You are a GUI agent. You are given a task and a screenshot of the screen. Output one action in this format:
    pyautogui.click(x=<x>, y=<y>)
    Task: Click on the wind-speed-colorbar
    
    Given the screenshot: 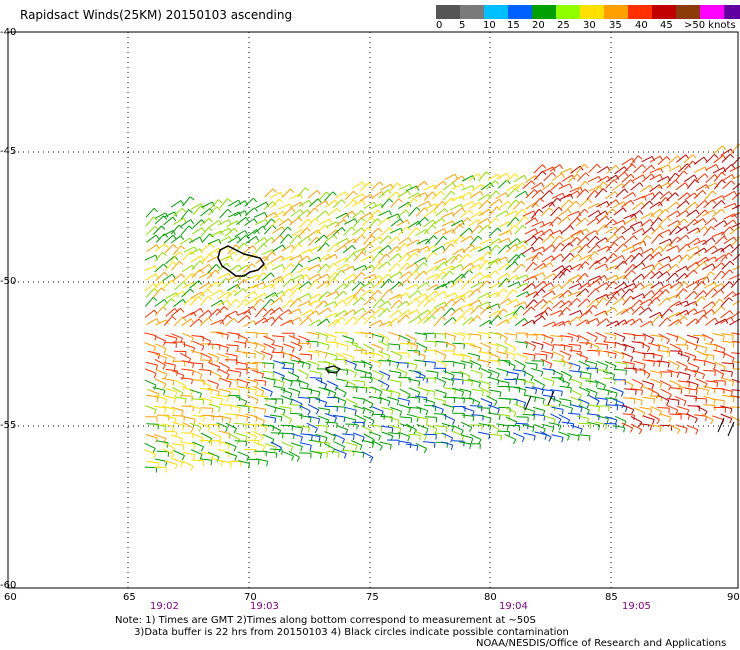 What is the action you would take?
    pyautogui.click(x=588, y=12)
    